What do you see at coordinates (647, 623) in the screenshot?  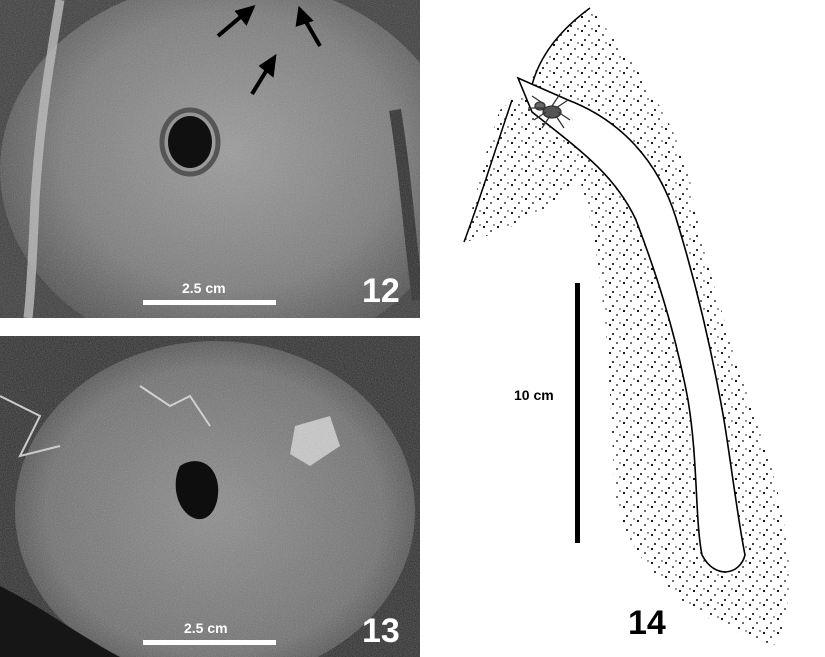 I see `panel-number: 14` at bounding box center [647, 623].